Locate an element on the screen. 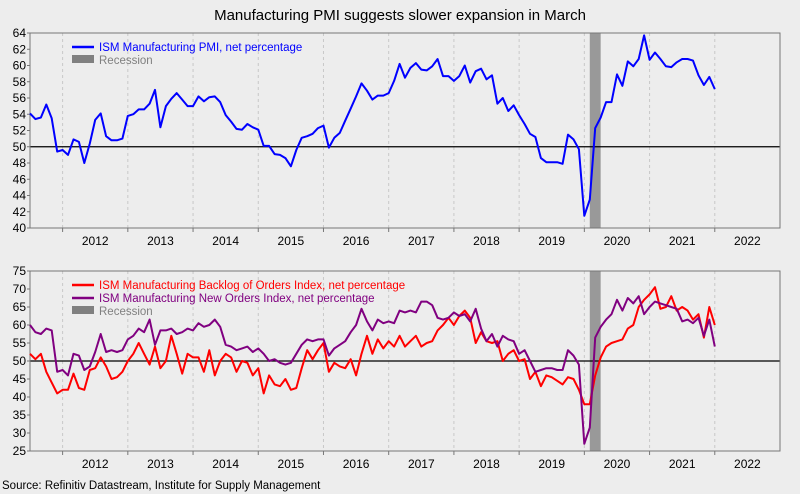  y-tick-label: 48 is located at coordinates (20, 163).